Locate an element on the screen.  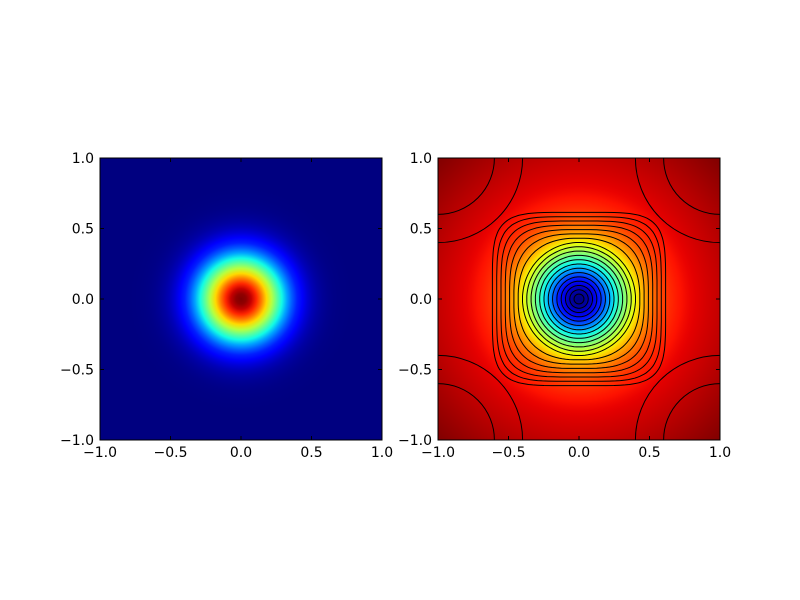
contour-line is located at coordinates (579, 299).